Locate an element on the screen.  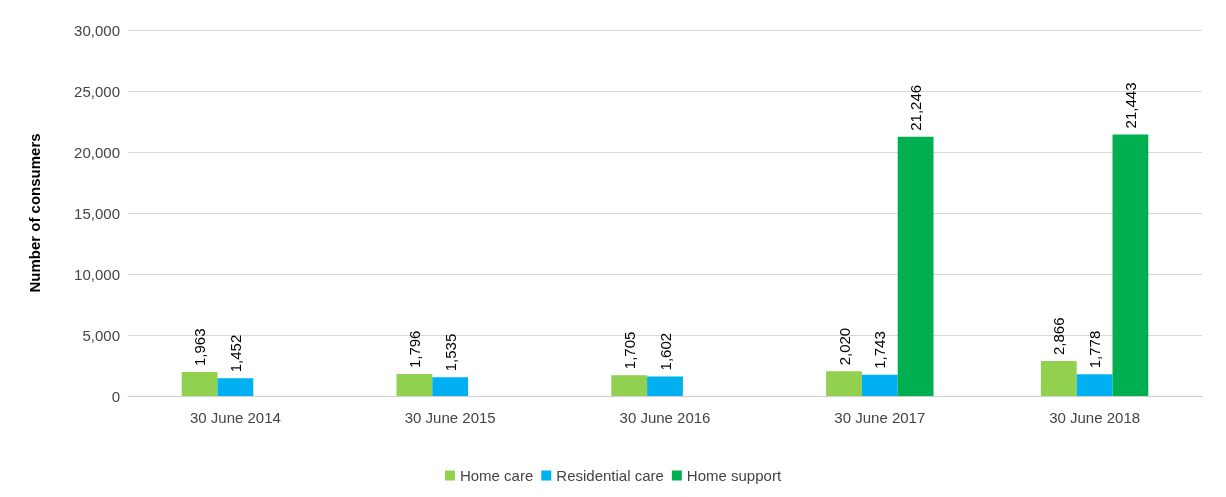
data-label: 2,020 is located at coordinates (844, 346).